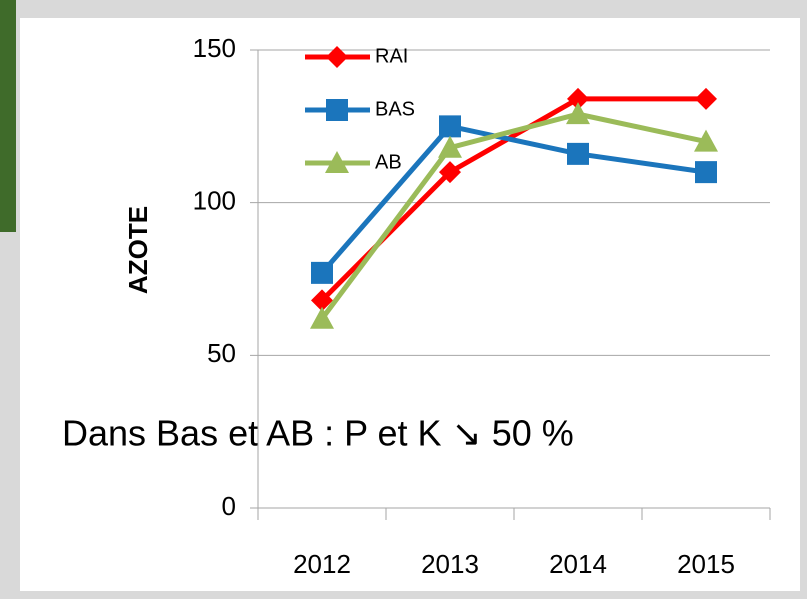 This screenshot has height=604, width=807. I want to click on legend-label: RAI, so click(391, 56).